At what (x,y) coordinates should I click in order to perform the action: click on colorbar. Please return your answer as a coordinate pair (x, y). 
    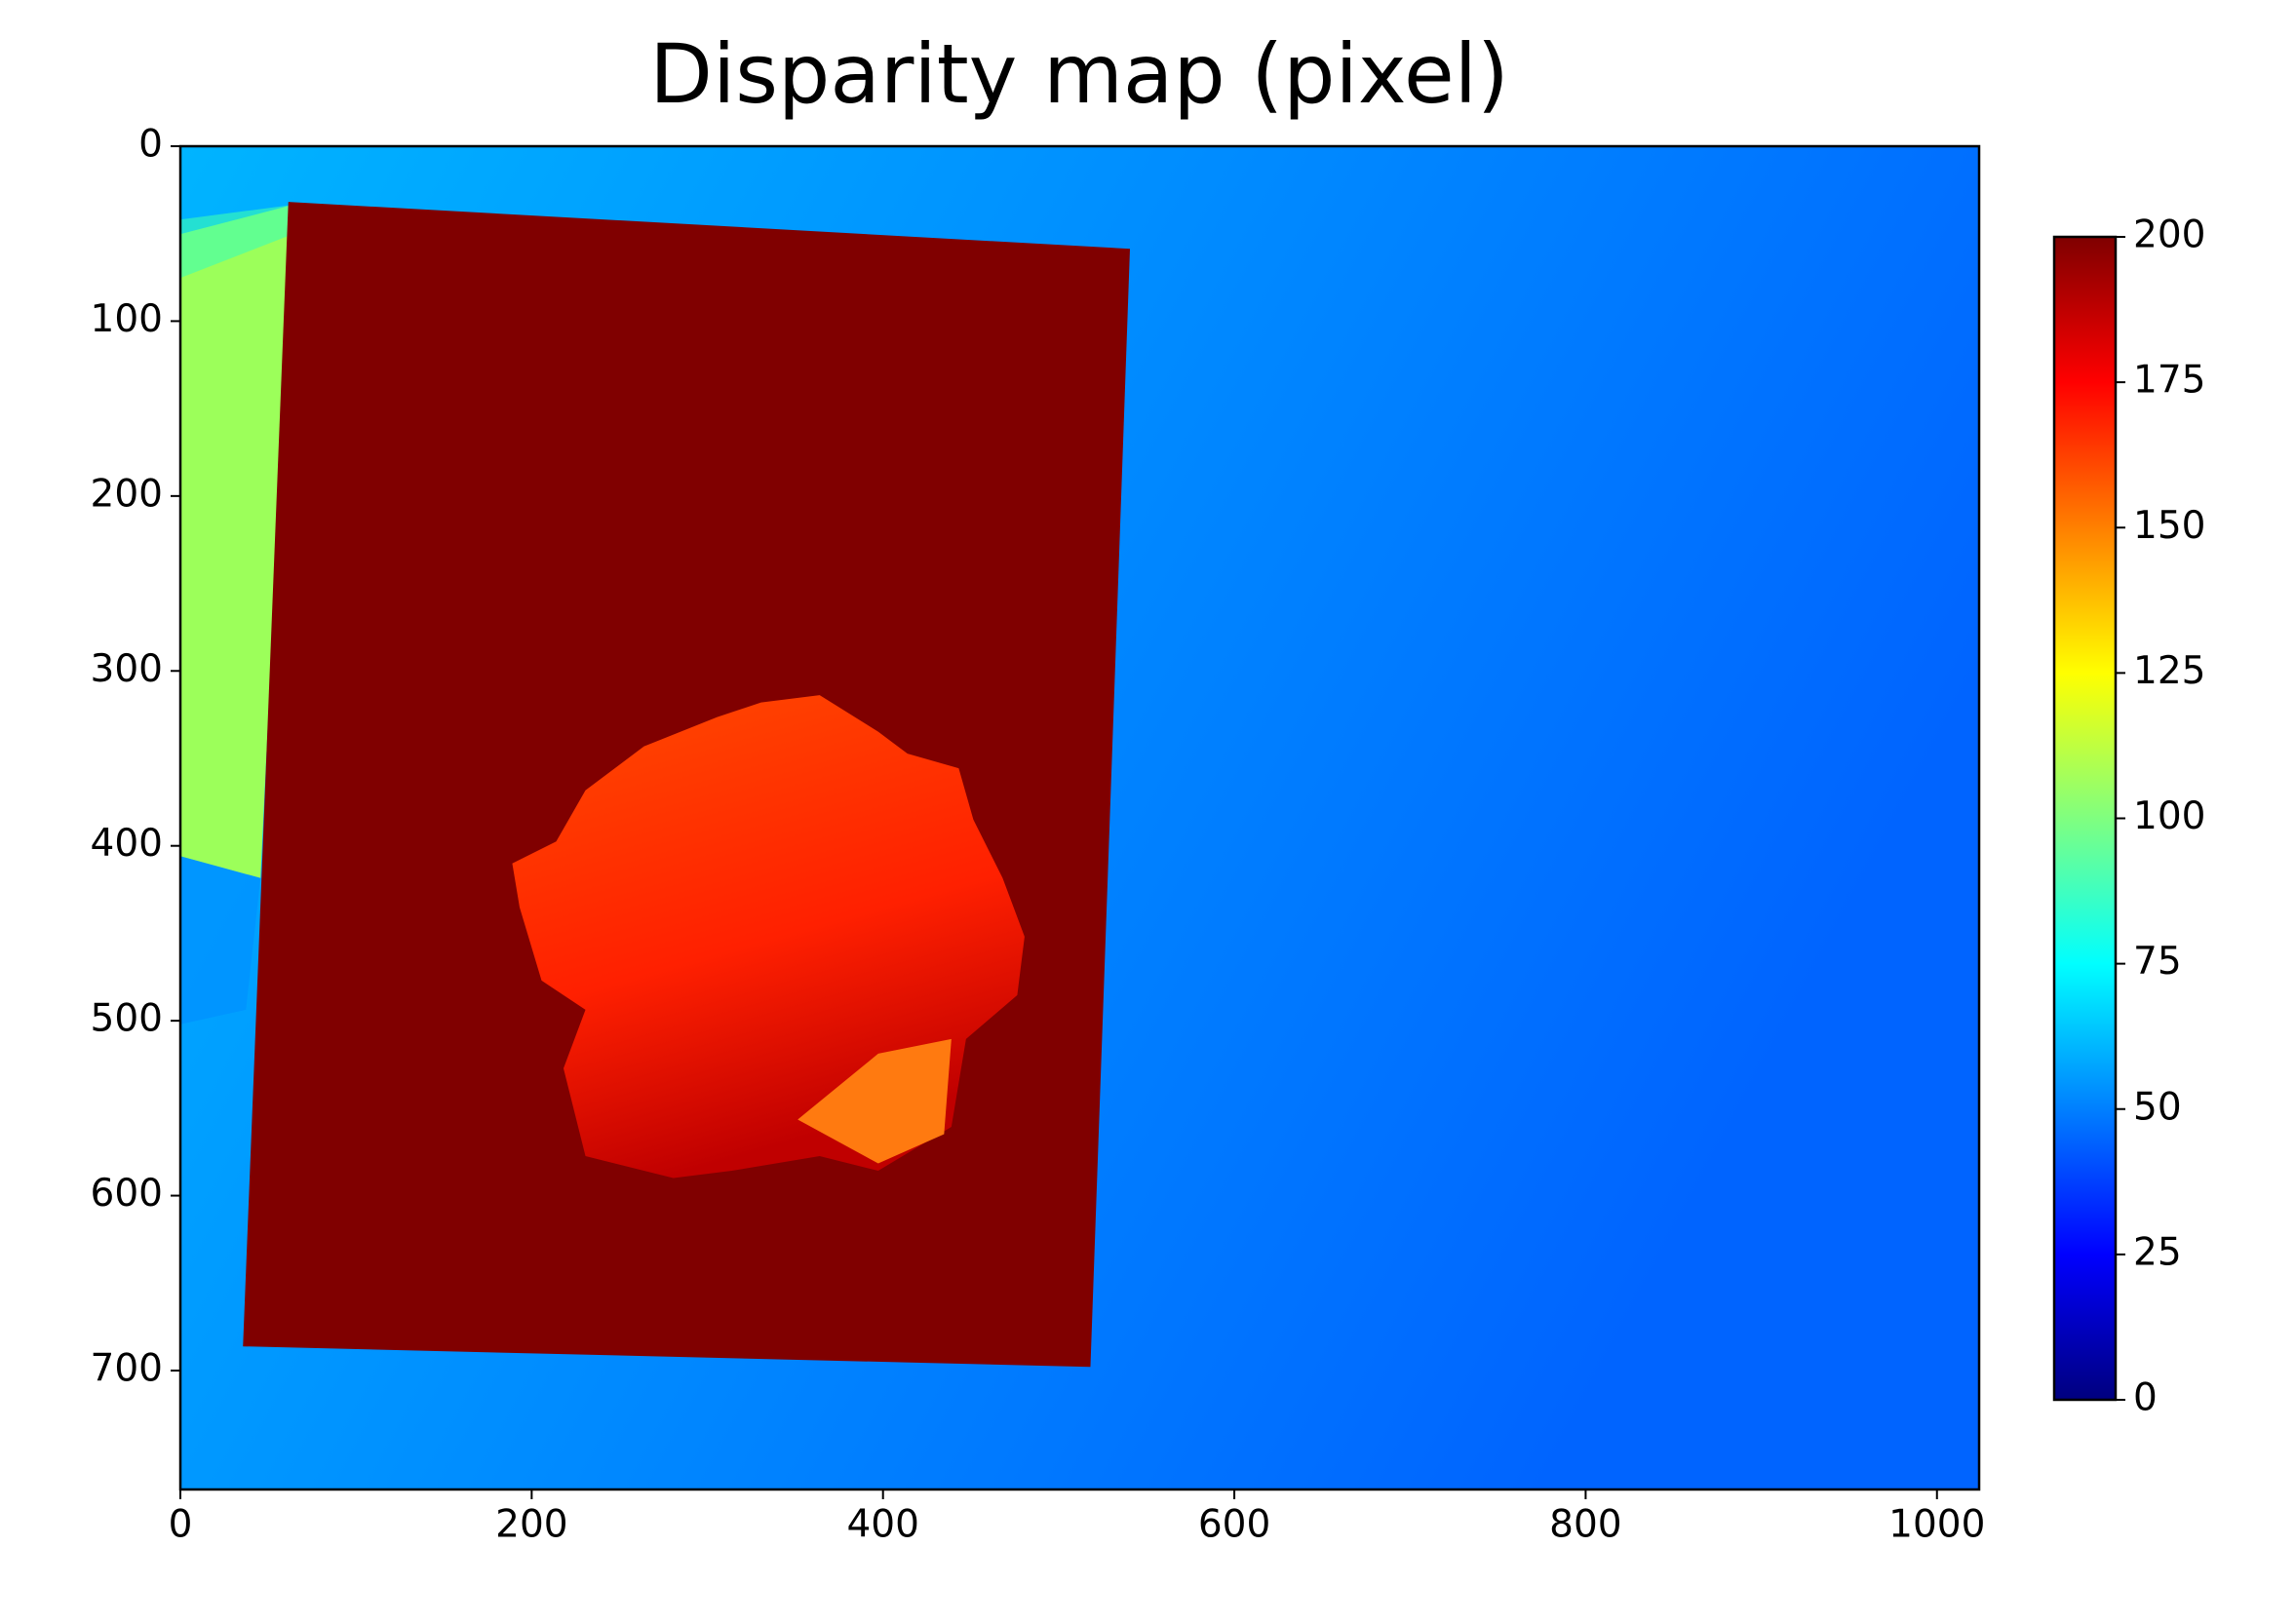
    Looking at the image, I should click on (2085, 818).